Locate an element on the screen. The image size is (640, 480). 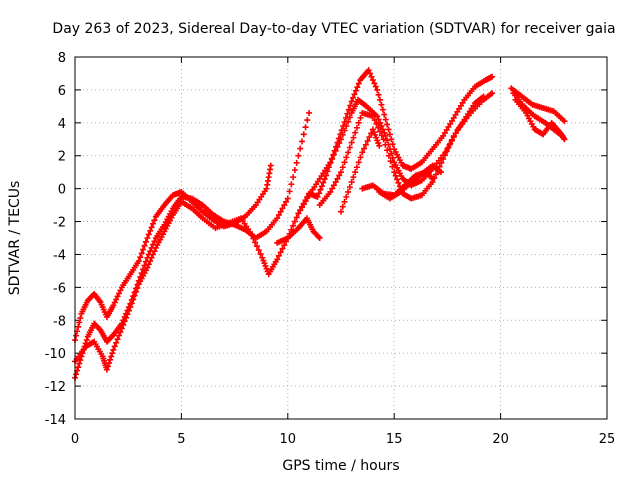
y-tick-label: 6 is located at coordinates (62, 91).